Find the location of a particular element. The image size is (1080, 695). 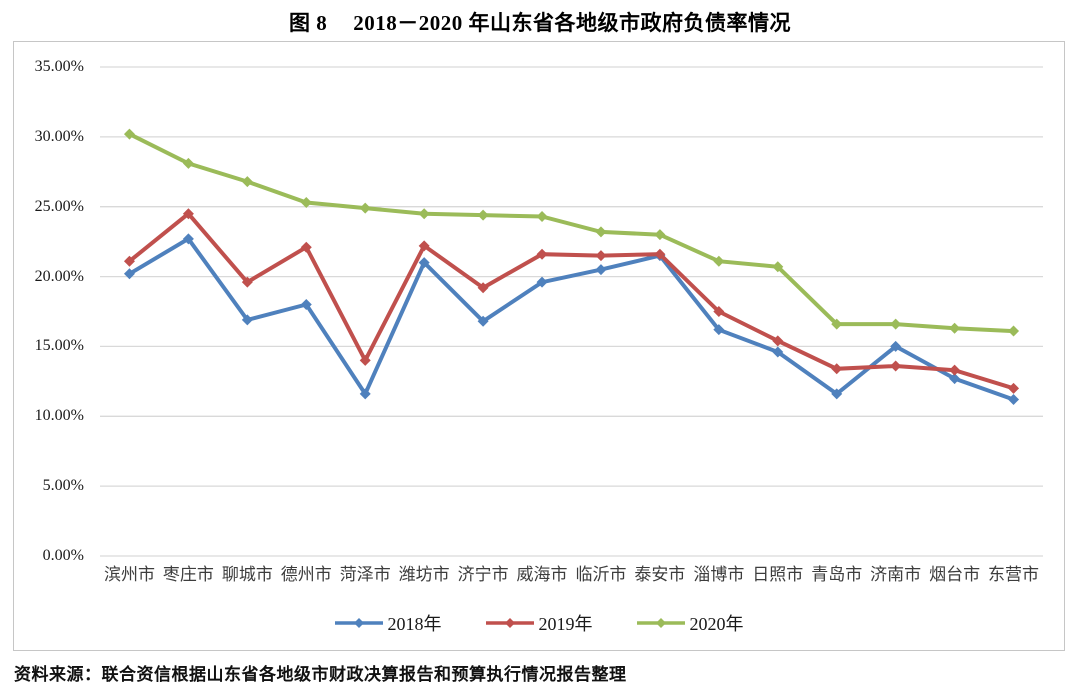

source-note: 资料来源：联合资信根据山东省各地级市财政决算报告和预算执行情况报告整理 is located at coordinates (320, 674).